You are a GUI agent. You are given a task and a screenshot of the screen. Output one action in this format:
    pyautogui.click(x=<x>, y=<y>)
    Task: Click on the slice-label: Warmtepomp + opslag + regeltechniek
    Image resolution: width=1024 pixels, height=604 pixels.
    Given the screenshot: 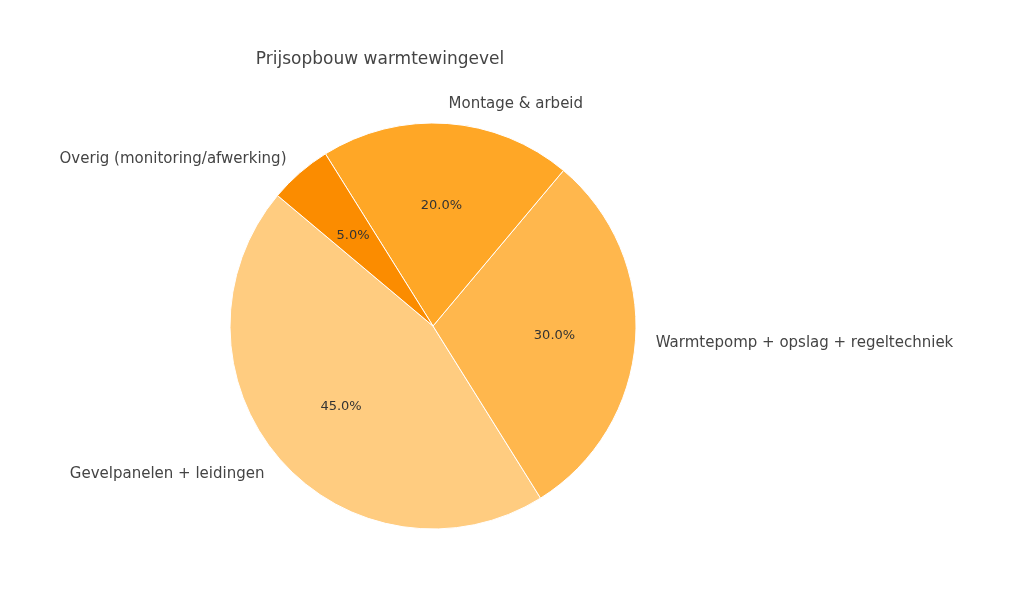 What is the action you would take?
    pyautogui.click(x=804, y=341)
    